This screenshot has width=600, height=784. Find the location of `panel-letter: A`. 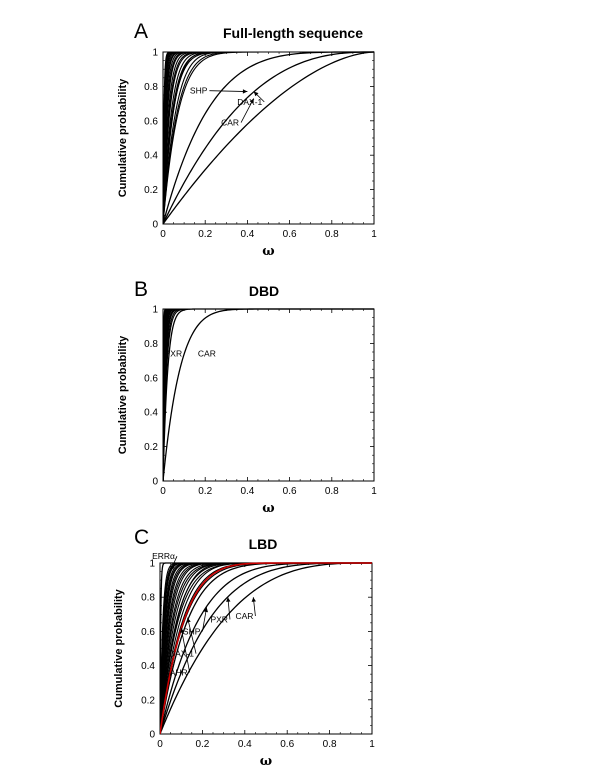

panel-letter: A is located at coordinates (141, 31).